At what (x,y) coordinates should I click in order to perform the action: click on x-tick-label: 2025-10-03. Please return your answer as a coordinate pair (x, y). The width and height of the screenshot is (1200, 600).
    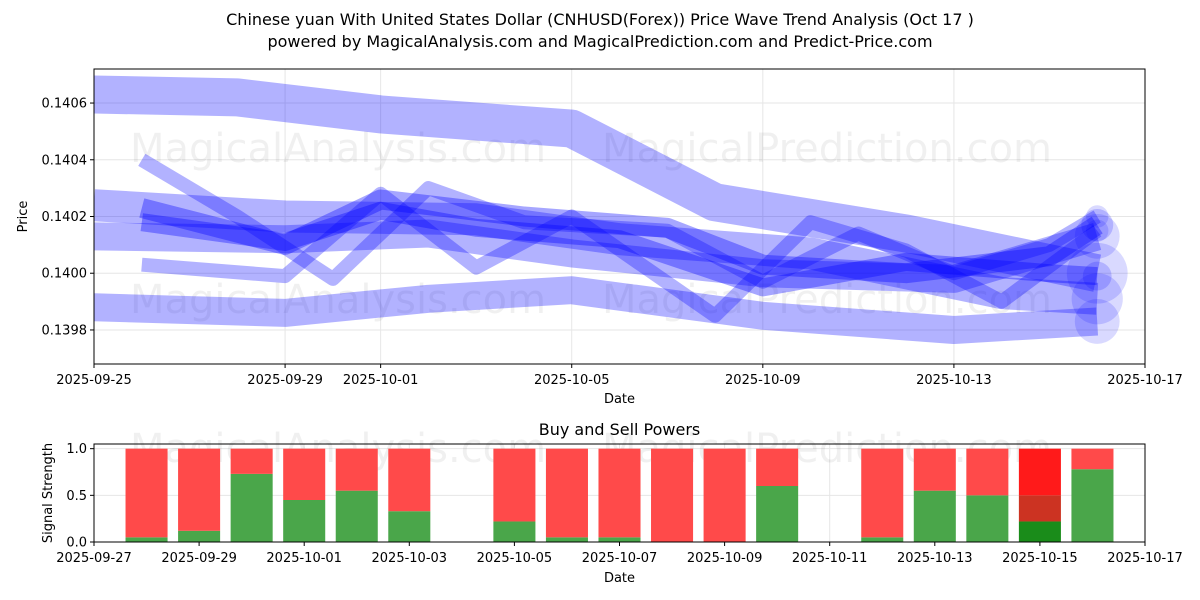
    Looking at the image, I should click on (410, 558).